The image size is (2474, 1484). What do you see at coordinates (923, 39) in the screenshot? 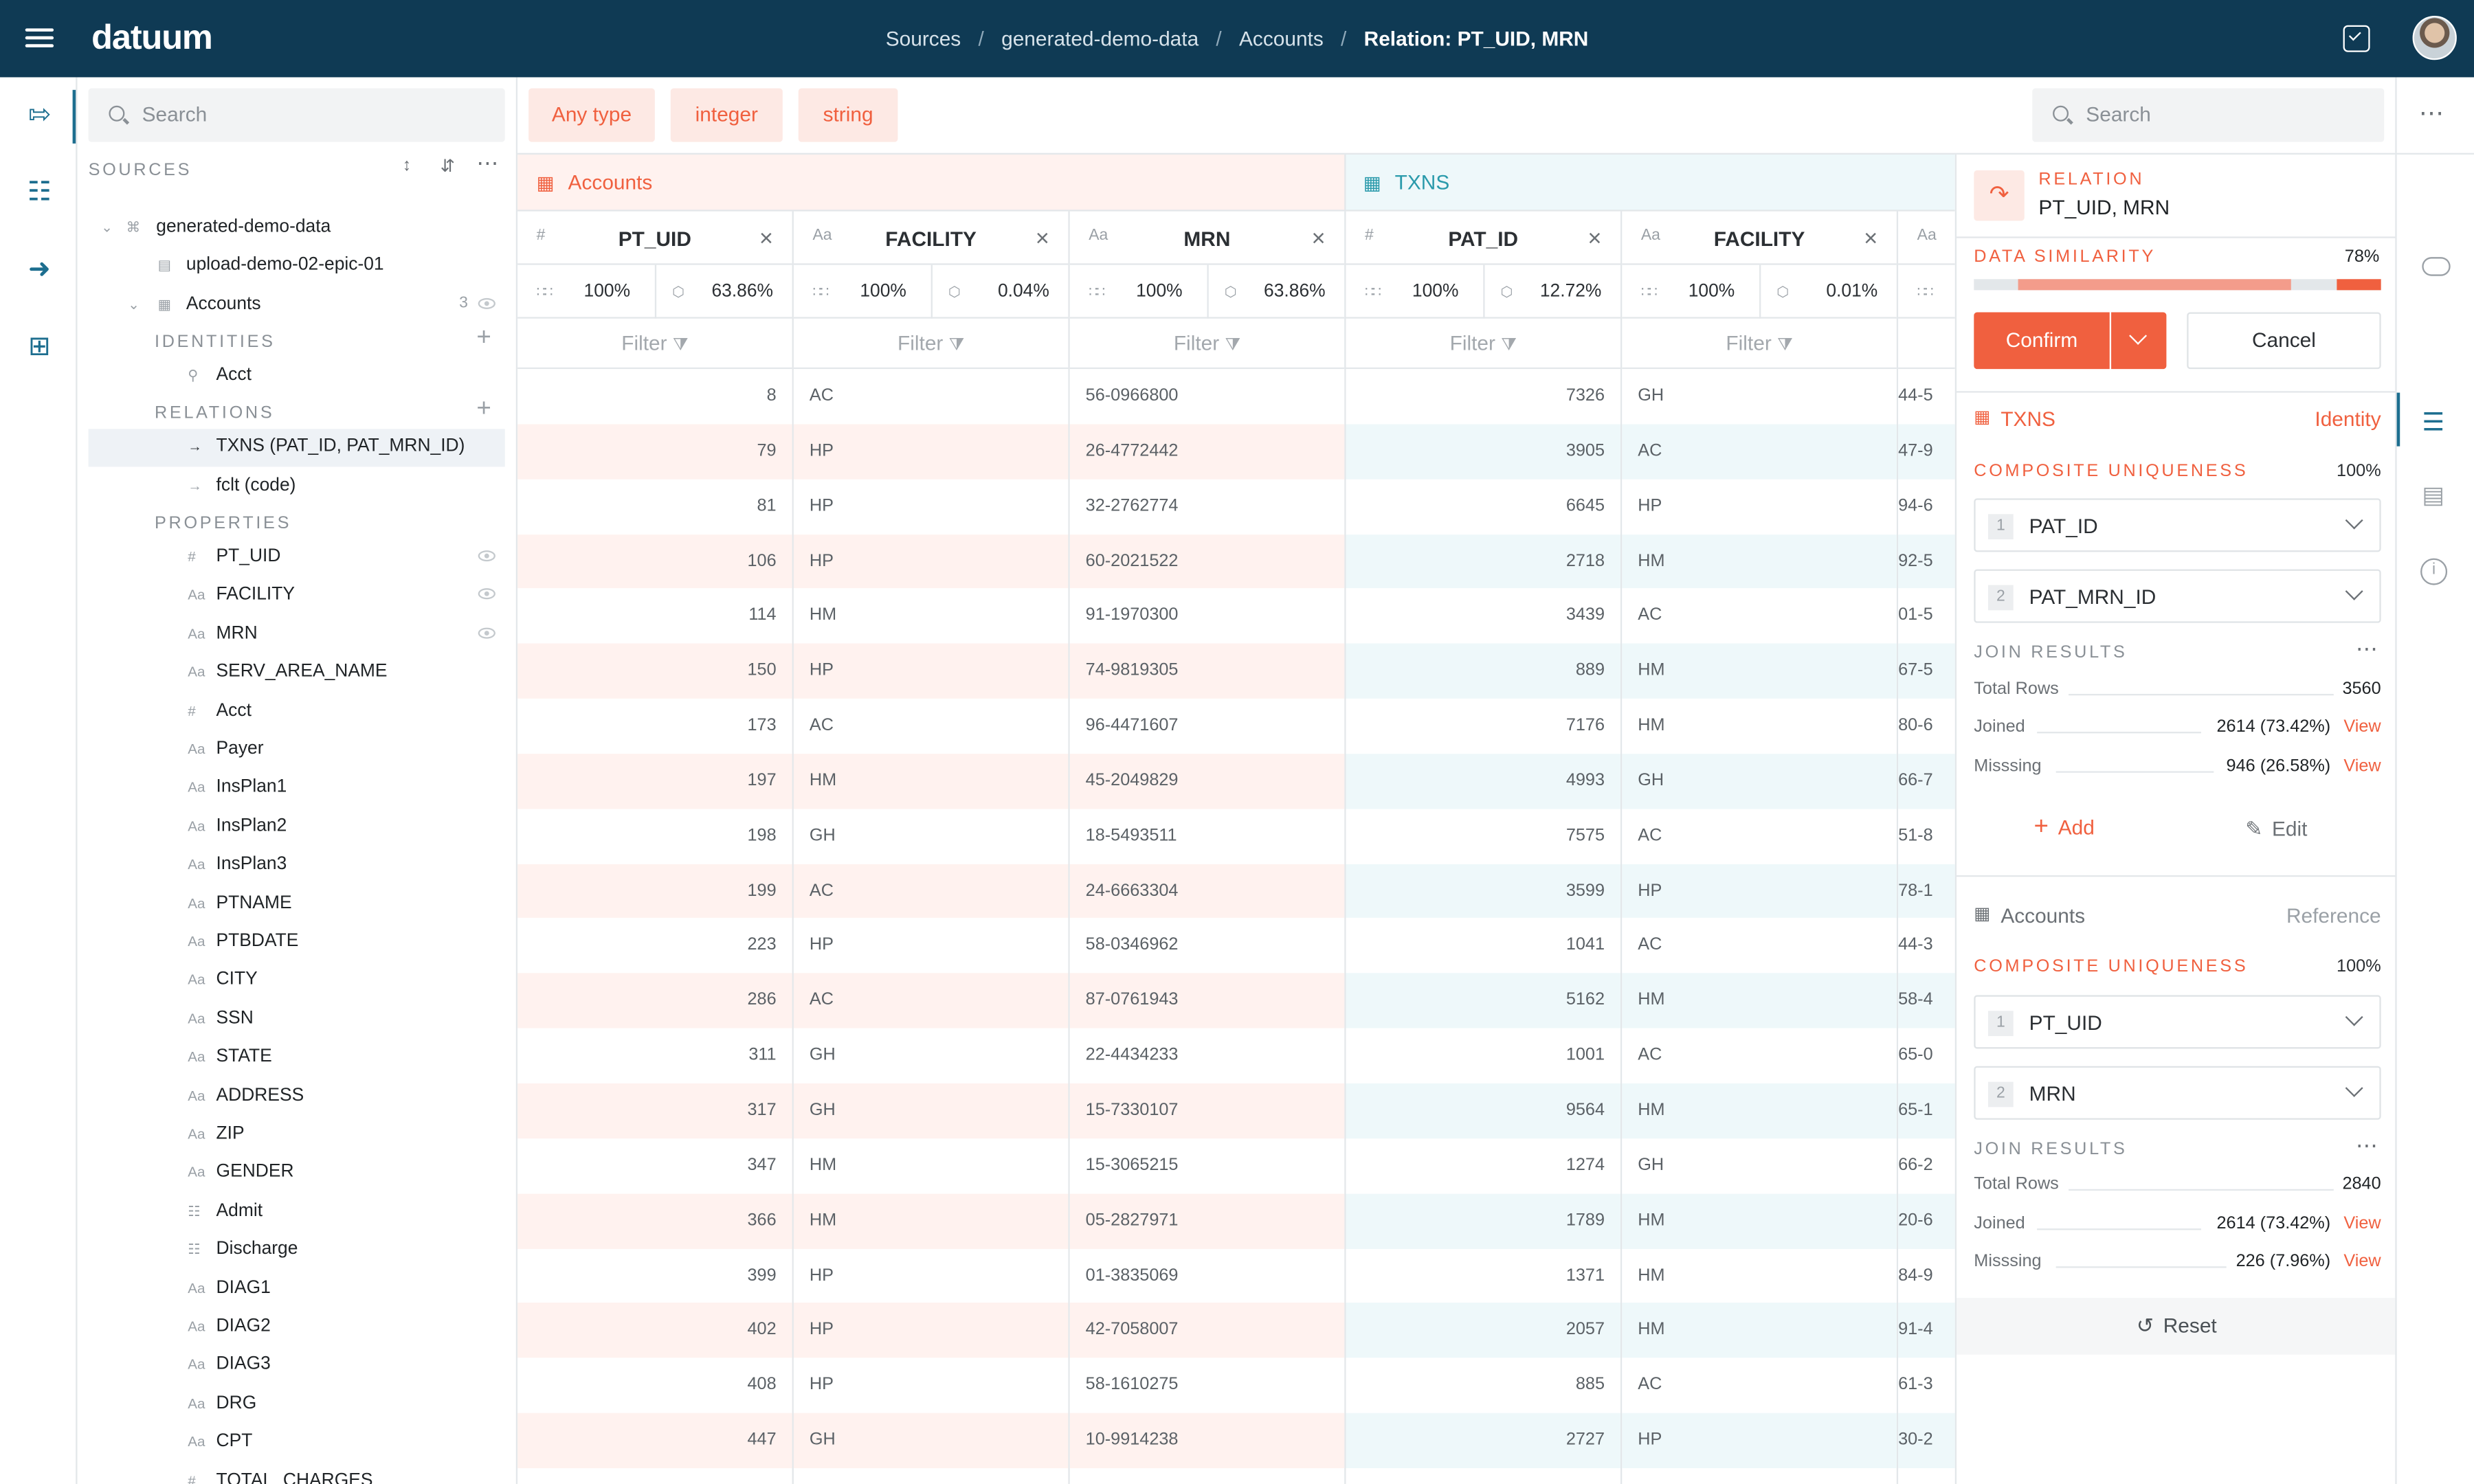
I see `breadcrumb-sources: Sources` at bounding box center [923, 39].